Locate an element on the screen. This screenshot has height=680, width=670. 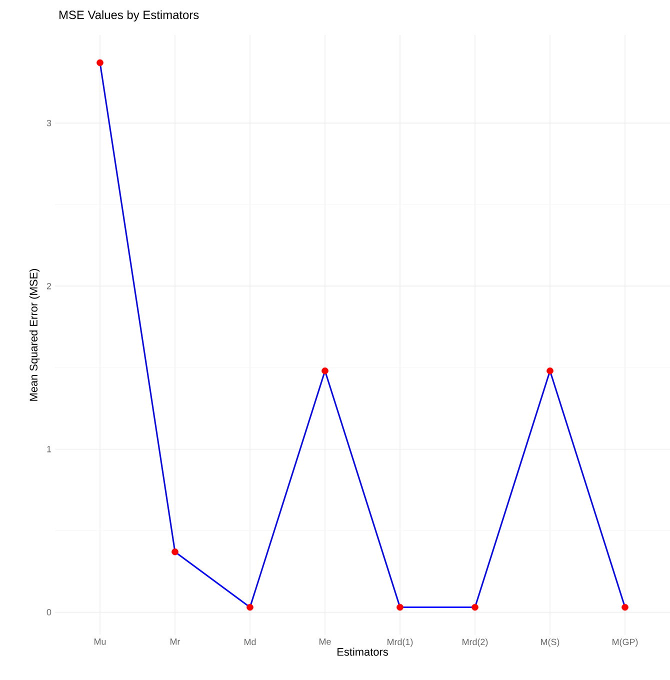
y-axis-title: Mean Squared Error (MSE) is located at coordinates (34, 335).